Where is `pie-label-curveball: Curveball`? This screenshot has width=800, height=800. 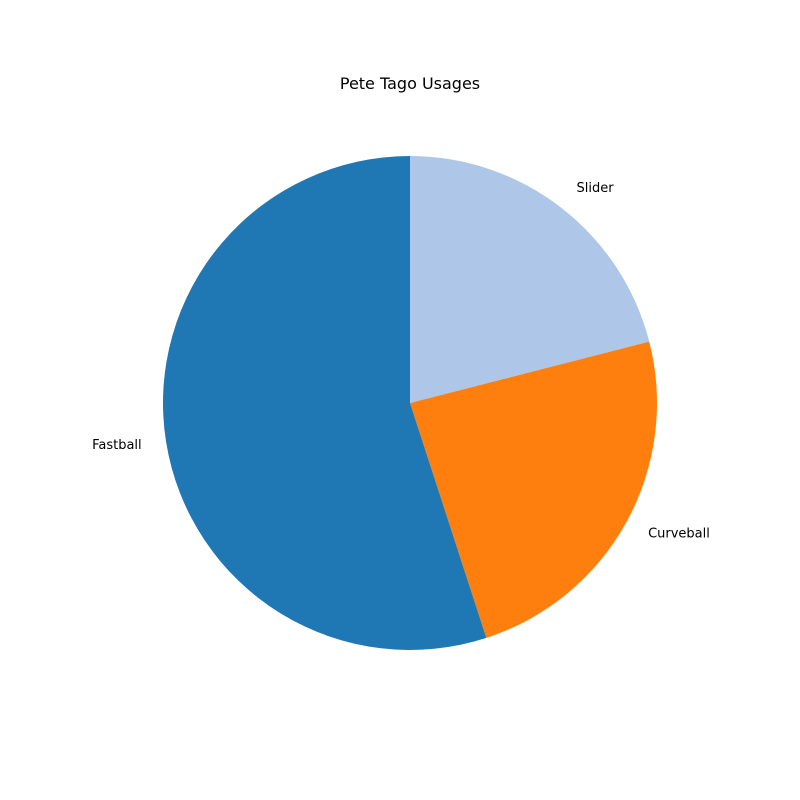
pie-label-curveball: Curveball is located at coordinates (679, 533).